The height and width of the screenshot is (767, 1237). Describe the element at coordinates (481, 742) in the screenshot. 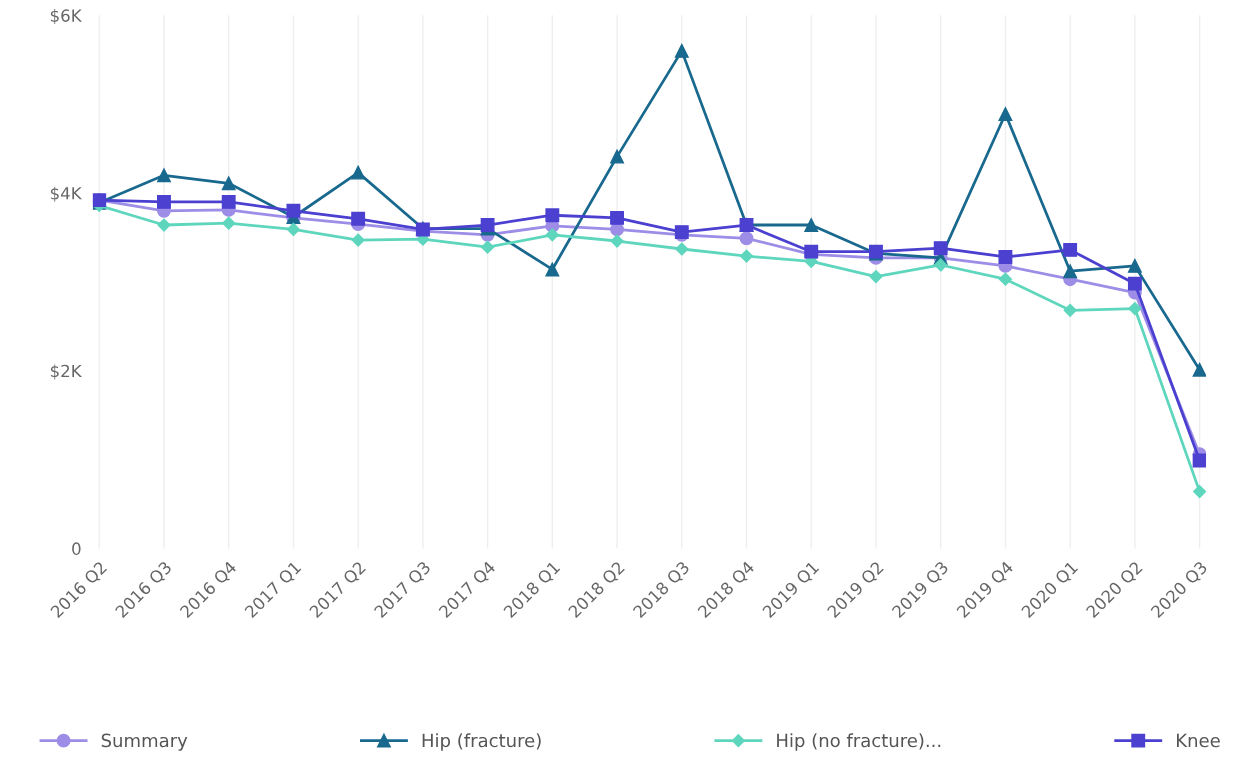

I see `legend-label: Hip (fracture)` at that location.